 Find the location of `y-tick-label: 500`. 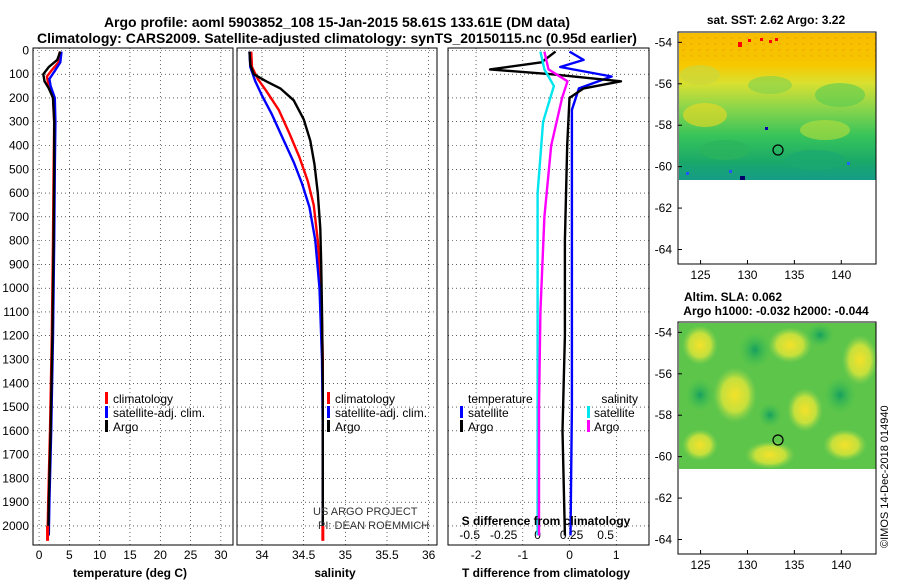

y-tick-label: 500 is located at coordinates (19, 169).